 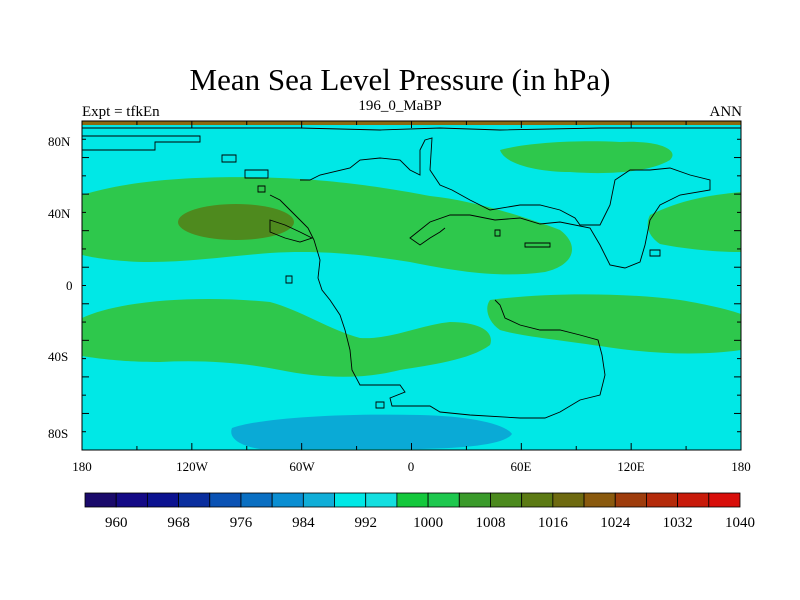 I want to click on experiment-label: Expt = tfkEn, so click(x=121, y=112).